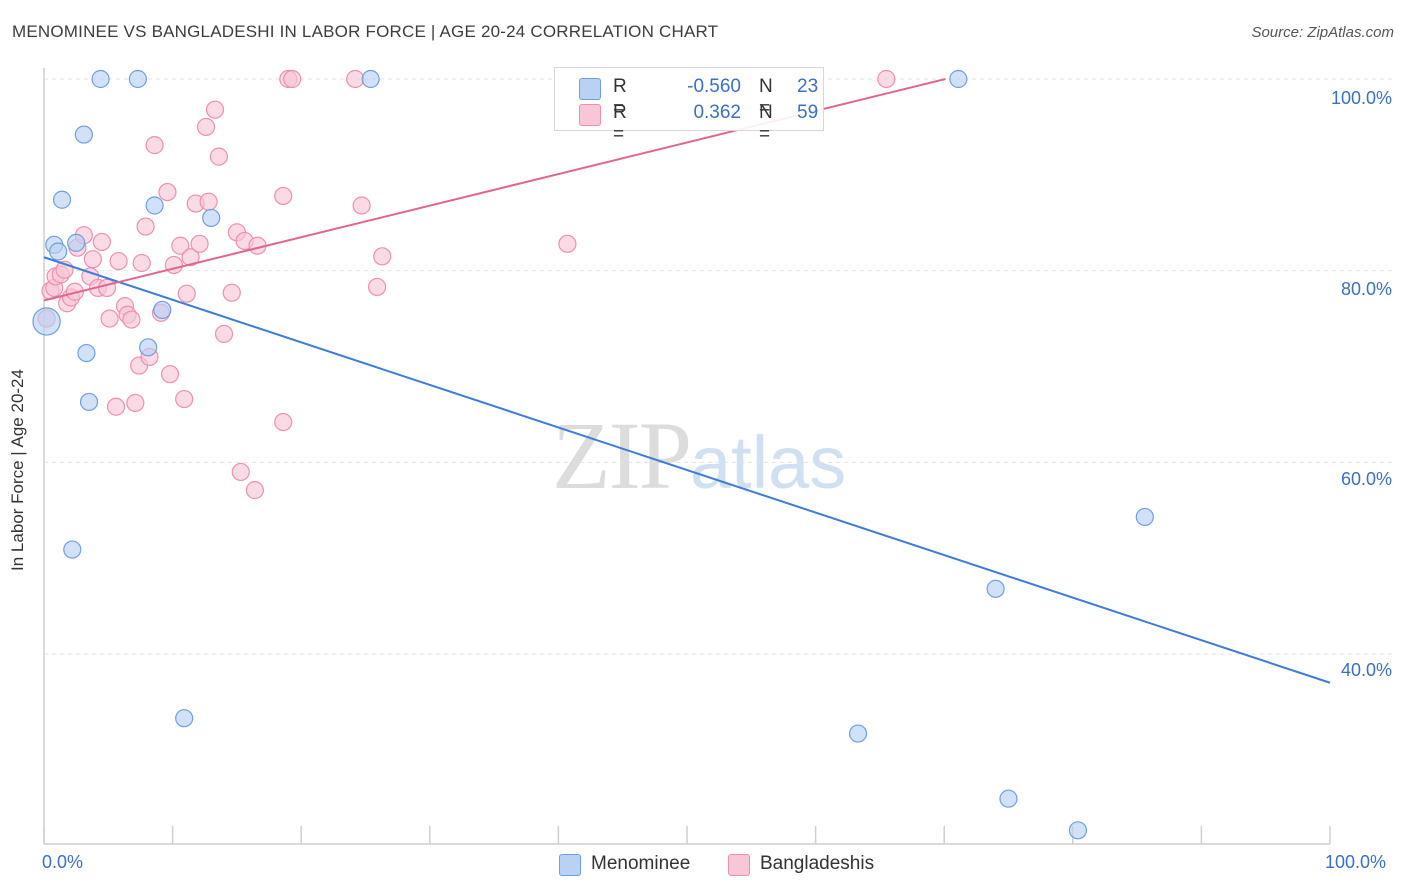 This screenshot has width=1406, height=892. I want to click on y-tick-label: 100.0%, so click(1361, 98).